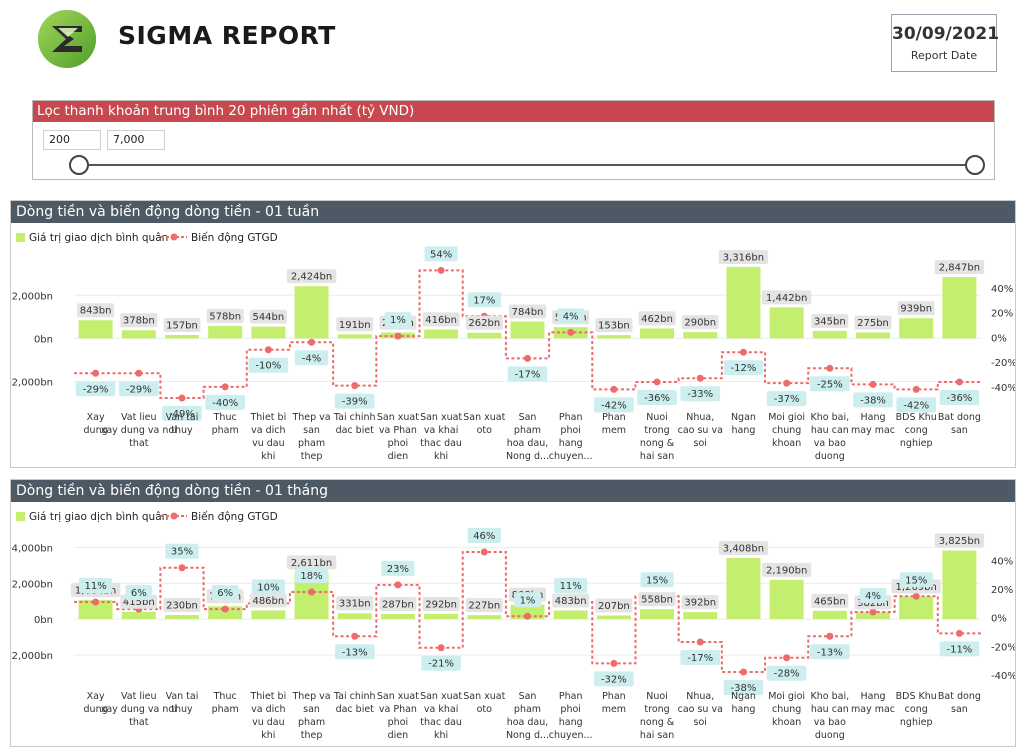 This screenshot has width=1024, height=754. I want to click on weekly-category-label: BDS Khu, so click(916, 417).